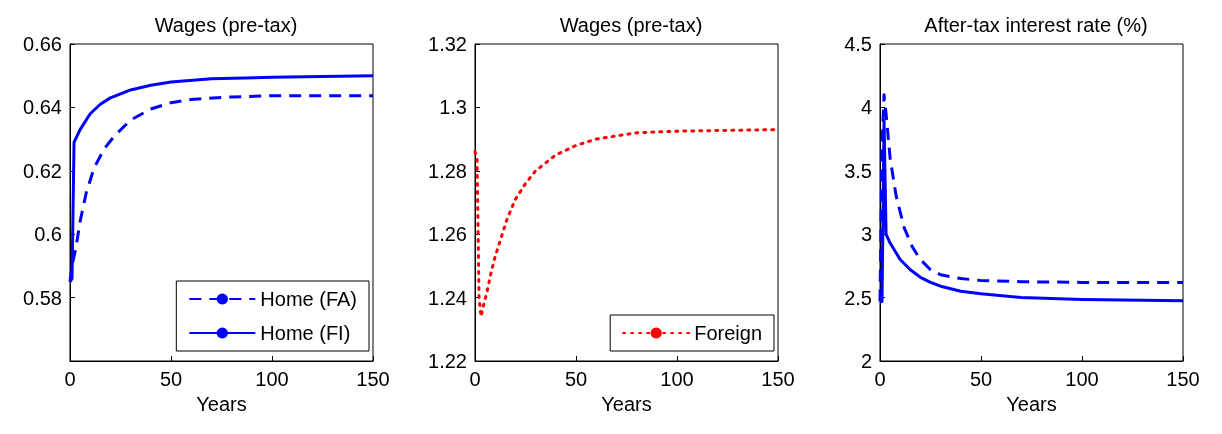  I want to click on y-tick-label: 1.26, so click(447, 234).